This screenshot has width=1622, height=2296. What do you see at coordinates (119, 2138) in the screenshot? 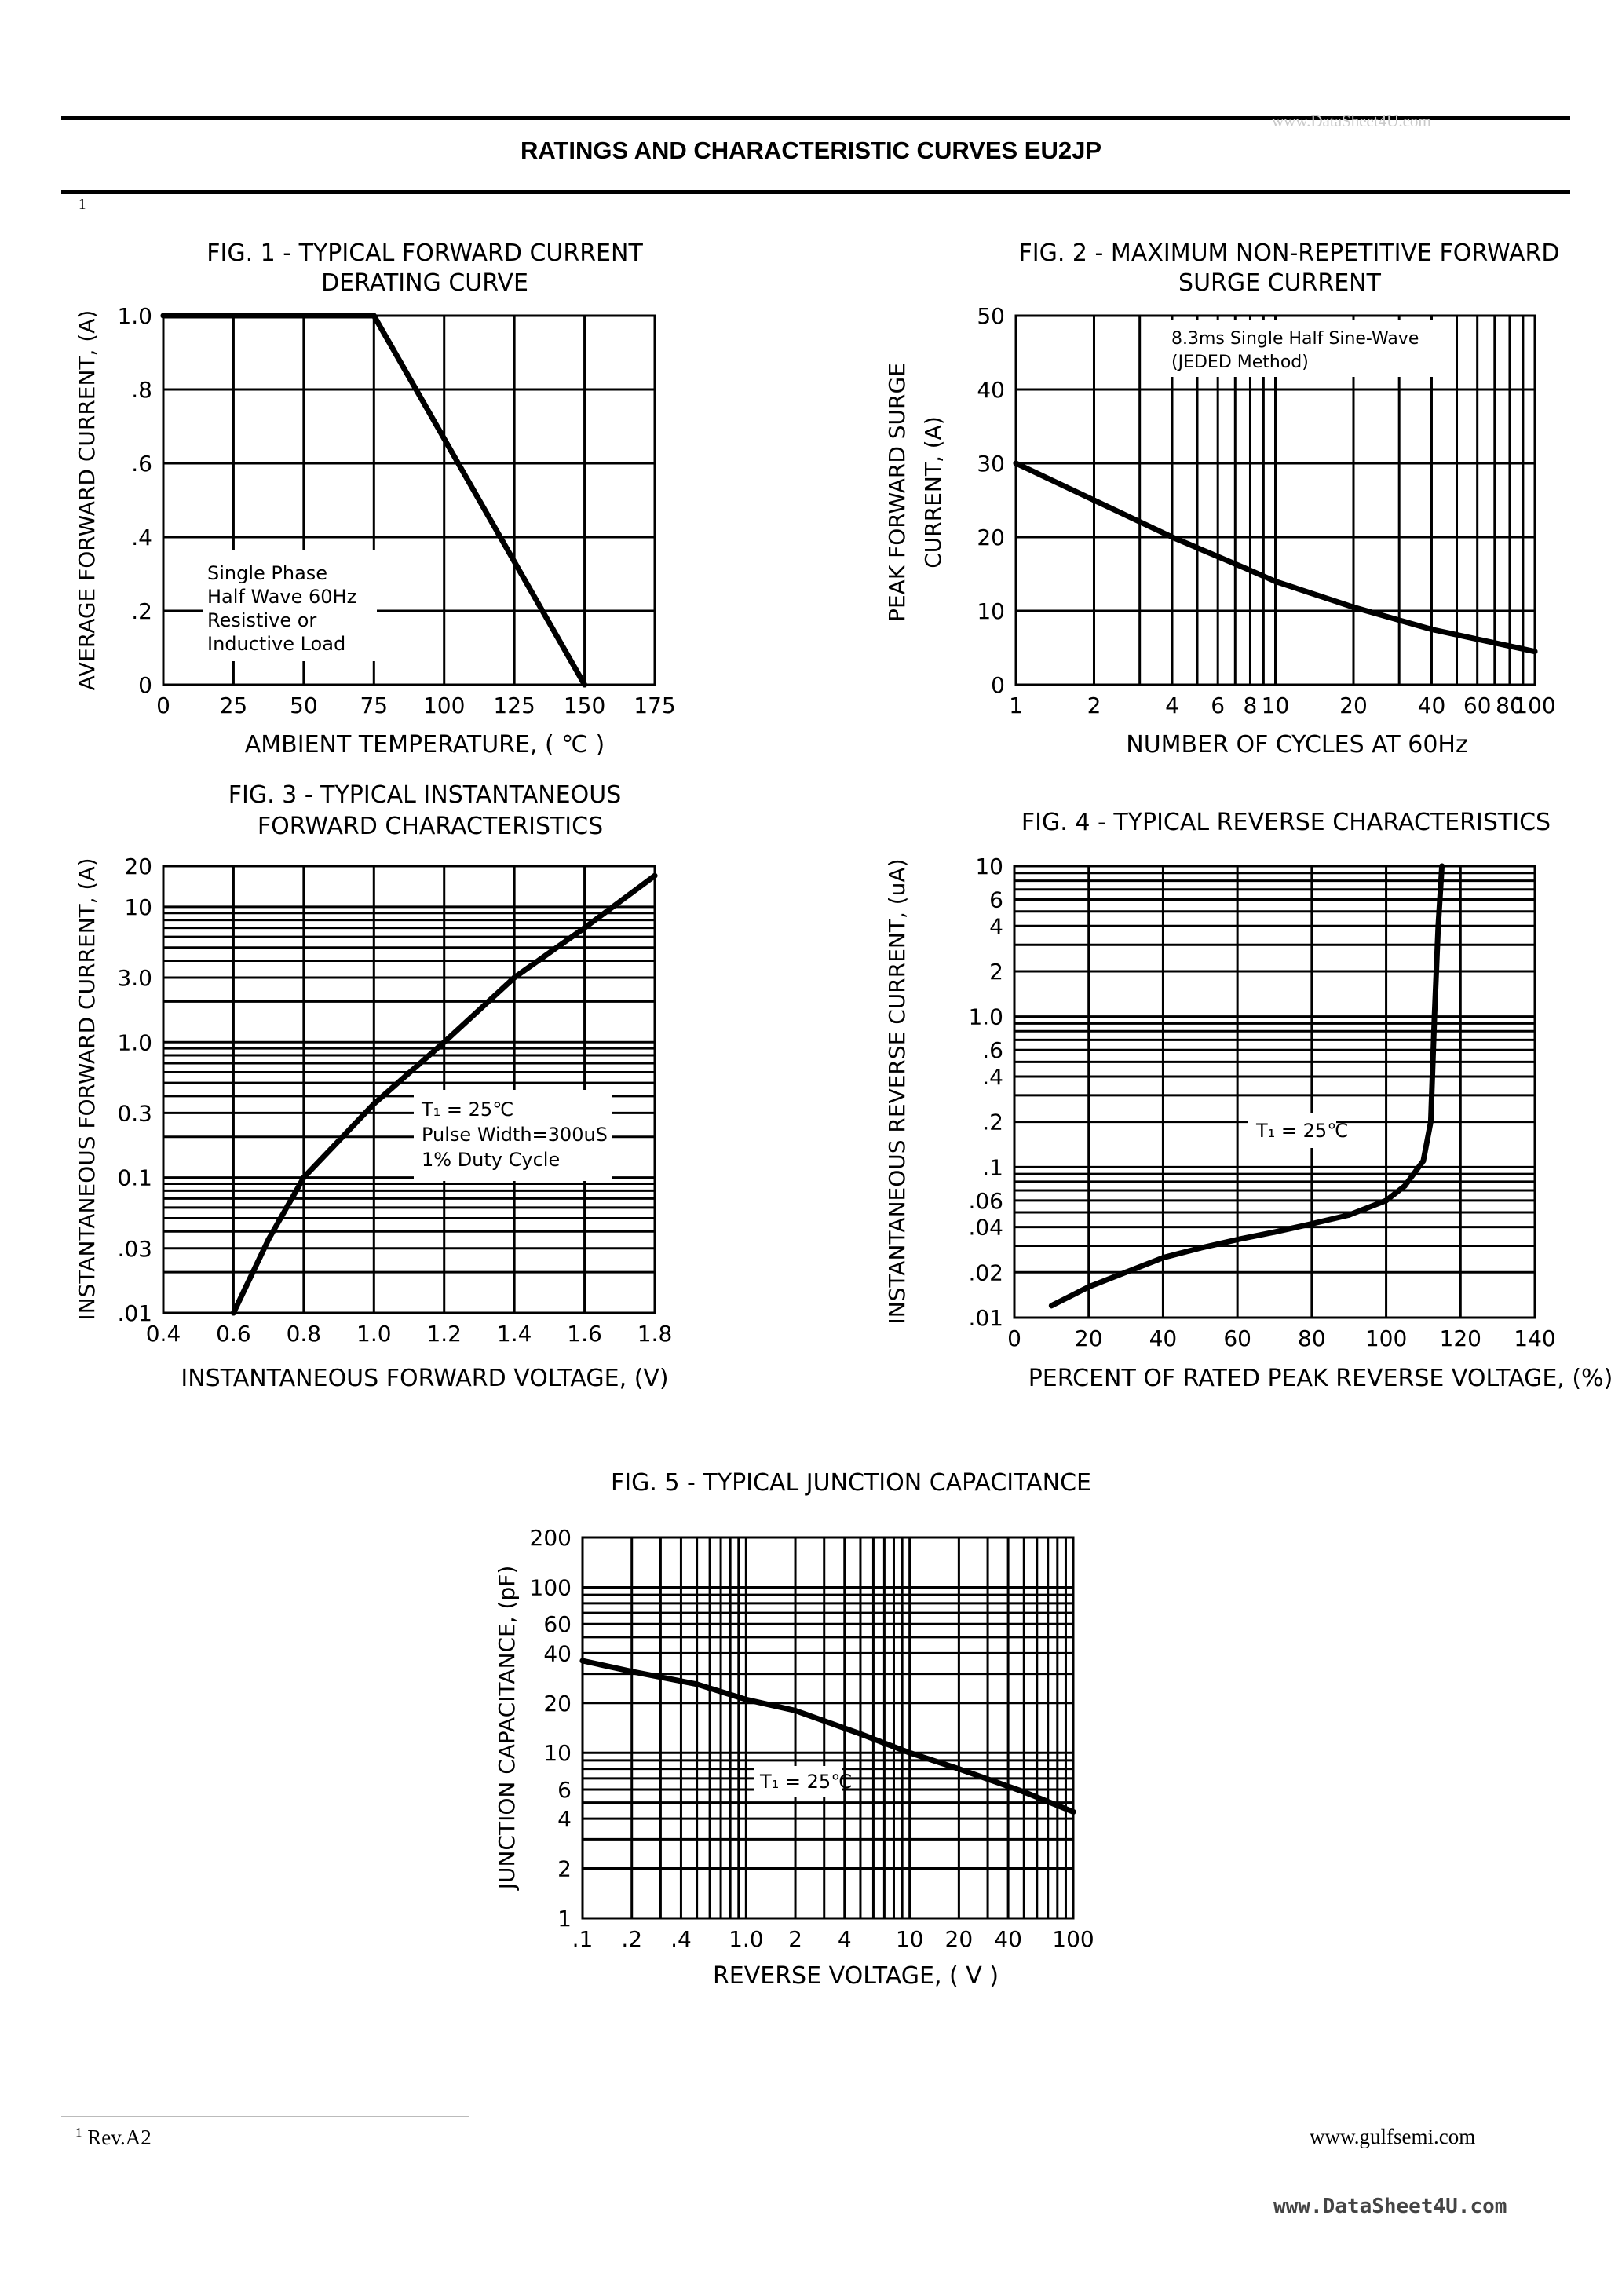
I see `revision-text: Rev.A2` at bounding box center [119, 2138].